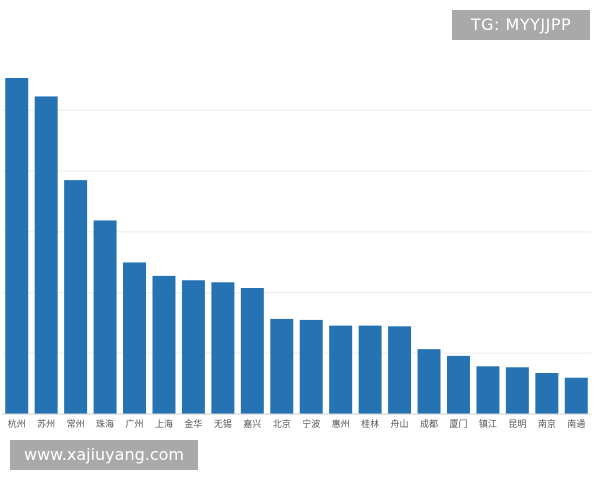 The height and width of the screenshot is (480, 600). What do you see at coordinates (282, 424) in the screenshot?
I see `x-tick-label: 北京` at bounding box center [282, 424].